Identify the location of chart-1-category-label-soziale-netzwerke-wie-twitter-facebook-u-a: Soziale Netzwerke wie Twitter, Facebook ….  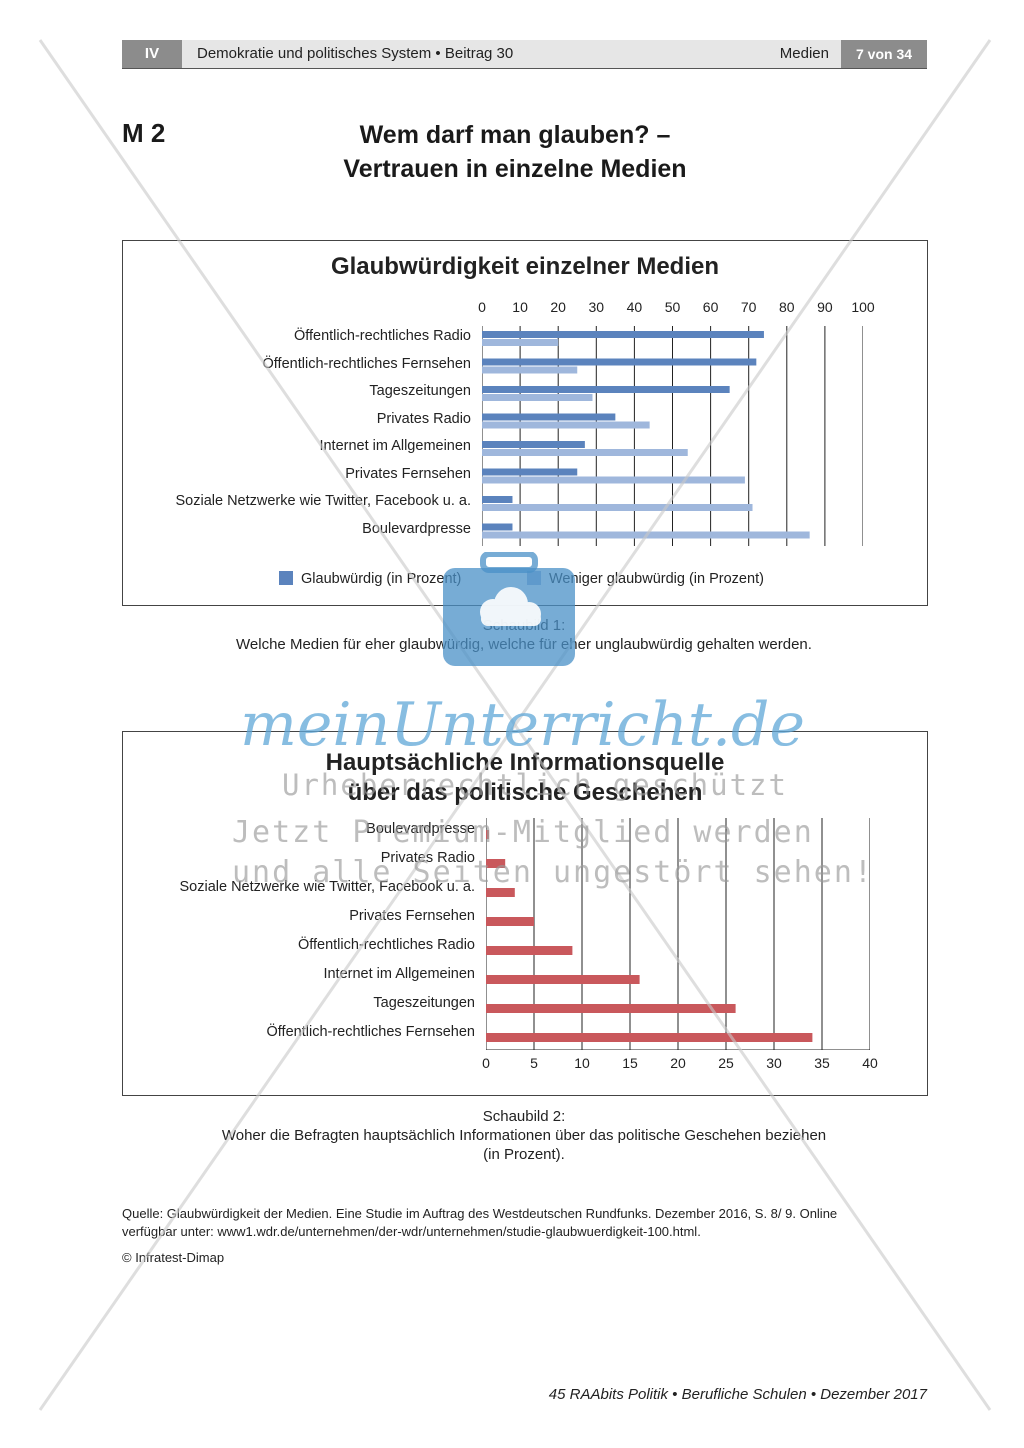
(323, 501).